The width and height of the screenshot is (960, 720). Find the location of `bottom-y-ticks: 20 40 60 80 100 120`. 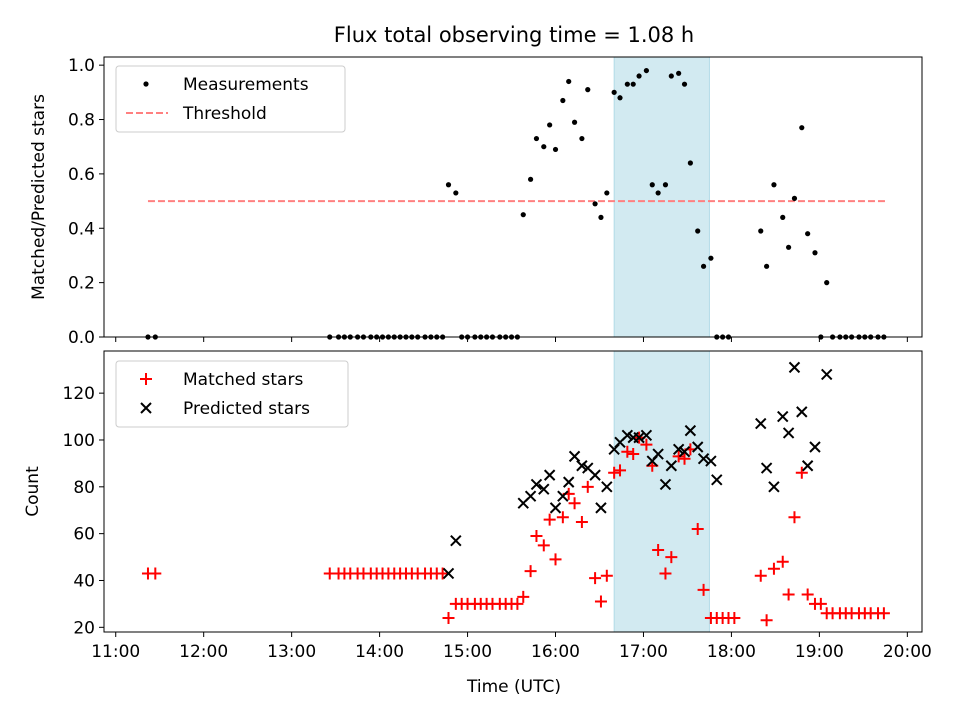

bottom-y-ticks: 20 40 60 80 100 120 is located at coordinates (83, 511).